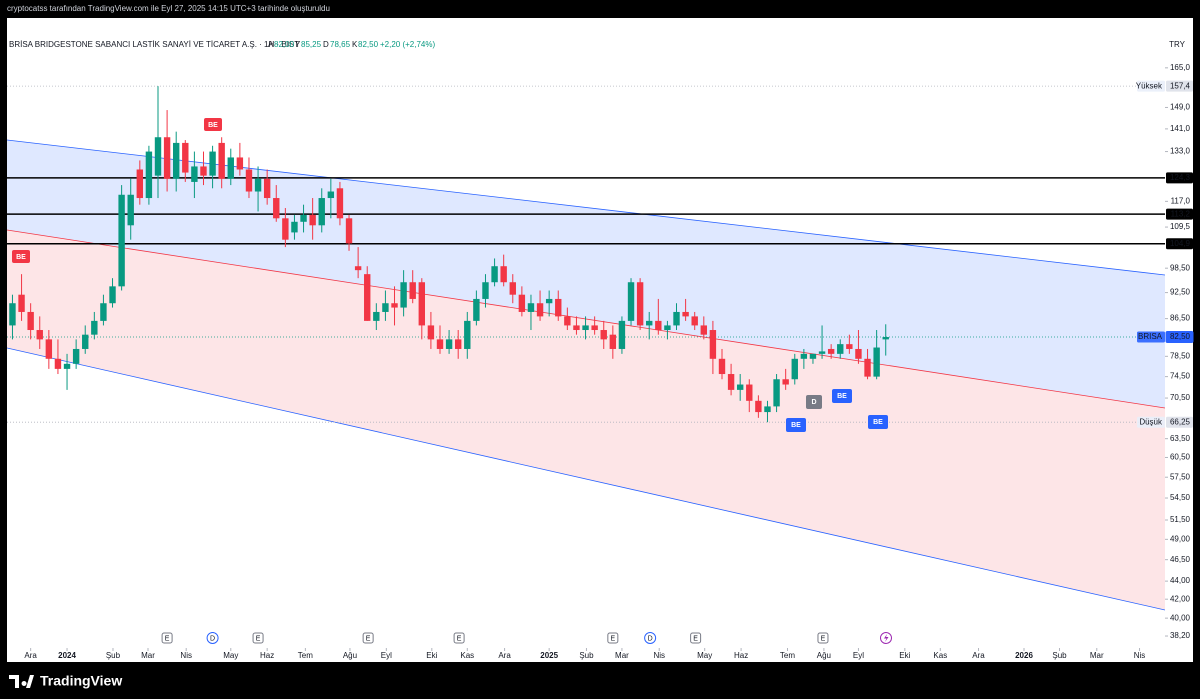 The image size is (1200, 699). I want to click on y-tick-label: 133,0, so click(1180, 151).